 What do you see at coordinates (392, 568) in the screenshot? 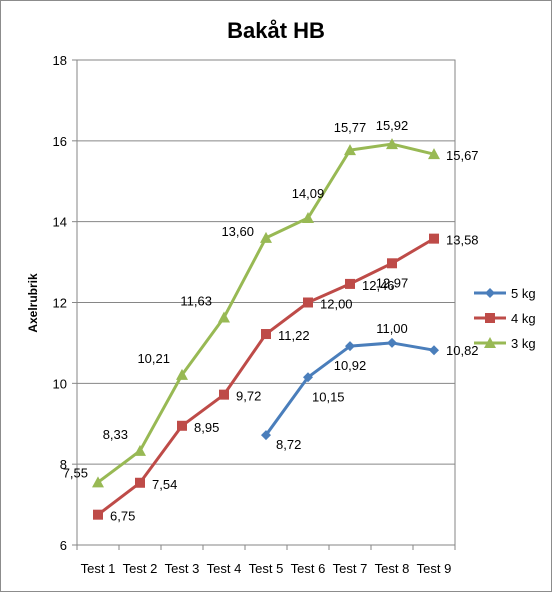
I see `x-tick-label: Test 8` at bounding box center [392, 568].